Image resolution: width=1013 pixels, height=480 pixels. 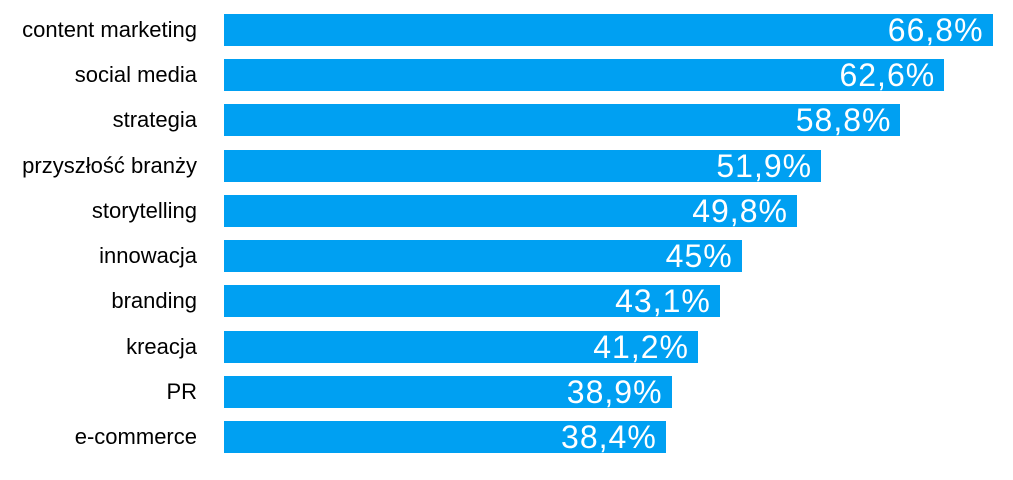 What do you see at coordinates (764, 165) in the screenshot?
I see `value-label: 51,9%` at bounding box center [764, 165].